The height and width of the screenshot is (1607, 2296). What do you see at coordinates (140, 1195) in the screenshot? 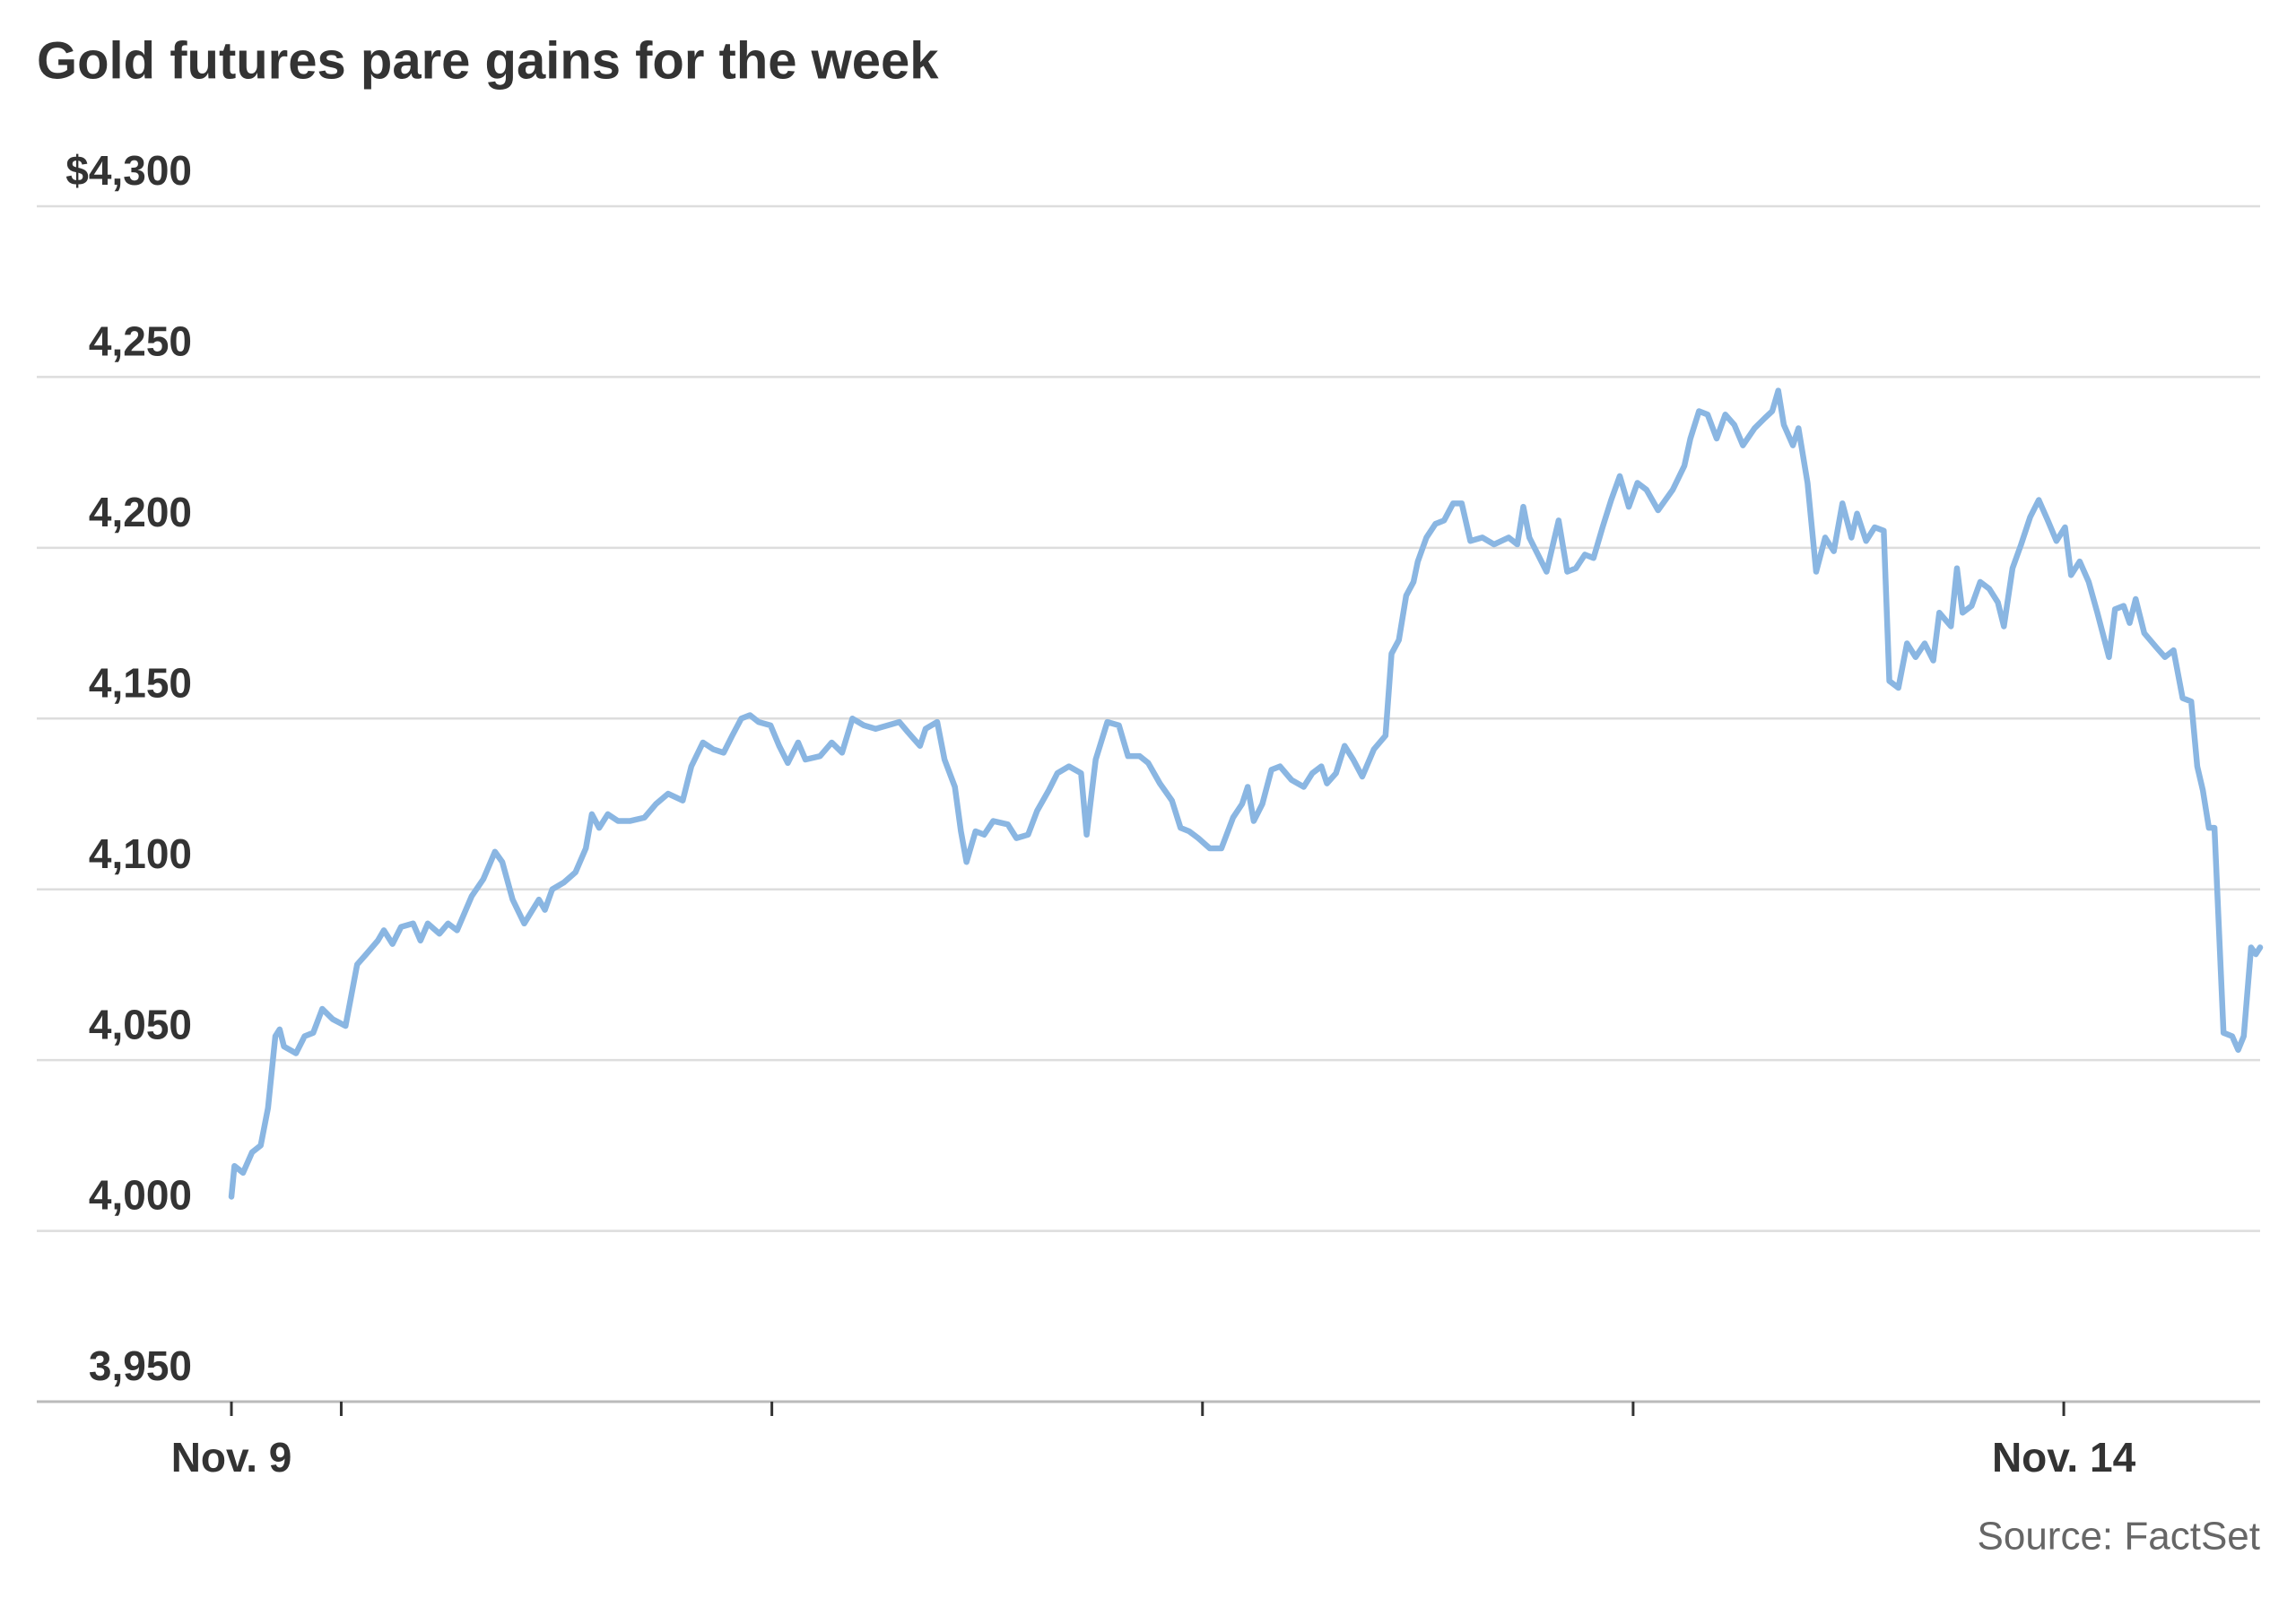
I see `y-tick-label: 4,000` at bounding box center [140, 1195].